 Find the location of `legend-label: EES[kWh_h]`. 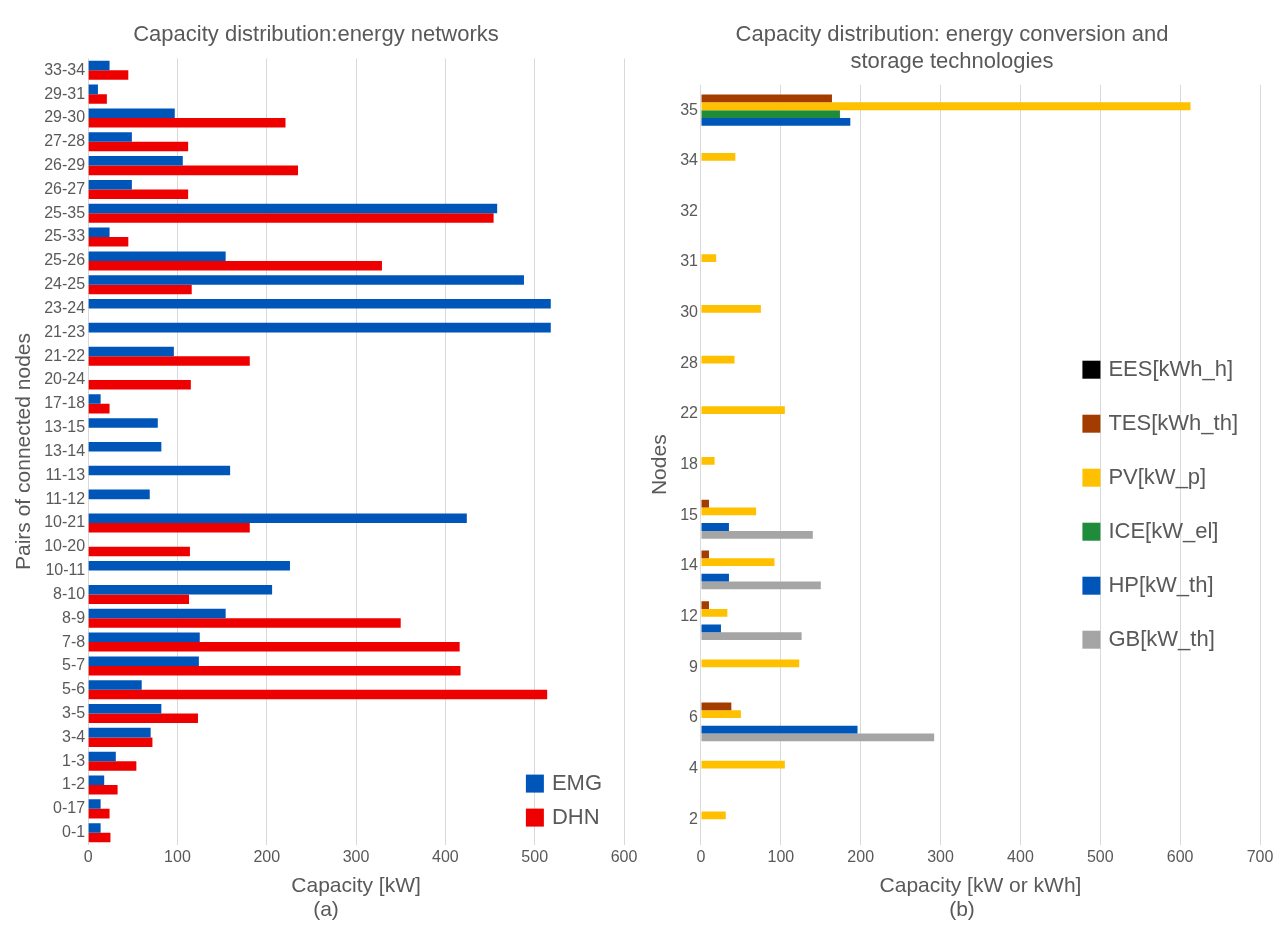

legend-label: EES[kWh_h] is located at coordinates (1171, 368).